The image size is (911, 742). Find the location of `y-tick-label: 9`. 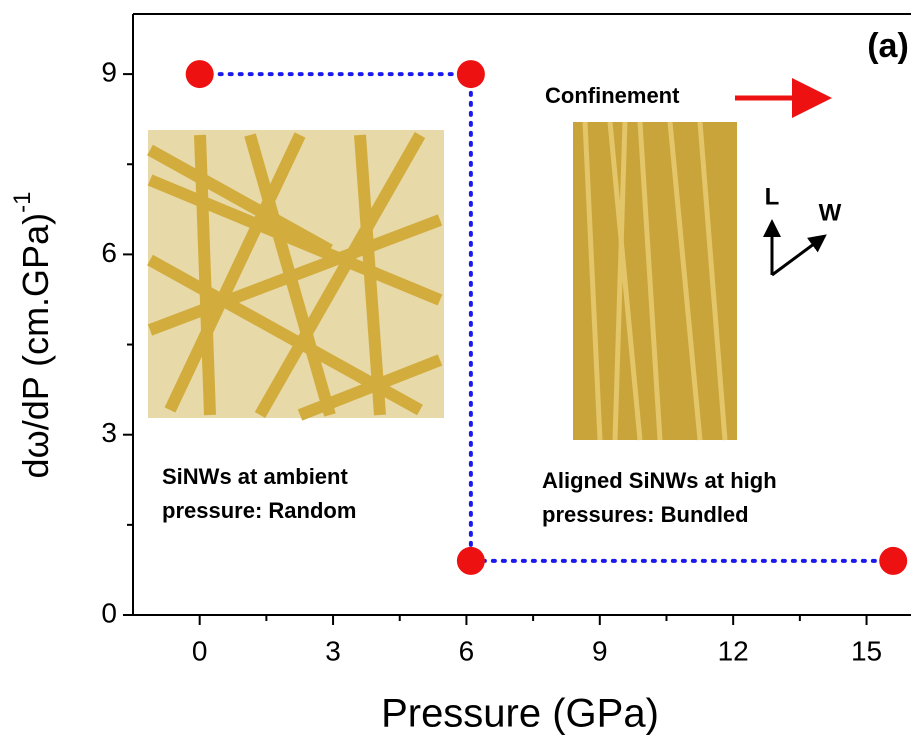

y-tick-label: 9 is located at coordinates (109, 71).